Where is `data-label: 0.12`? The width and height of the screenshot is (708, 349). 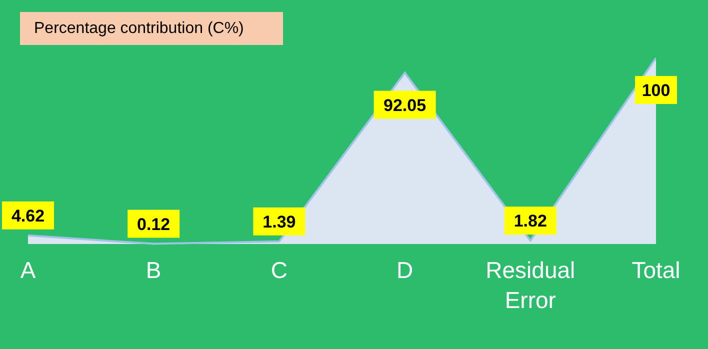 data-label: 0.12 is located at coordinates (153, 224).